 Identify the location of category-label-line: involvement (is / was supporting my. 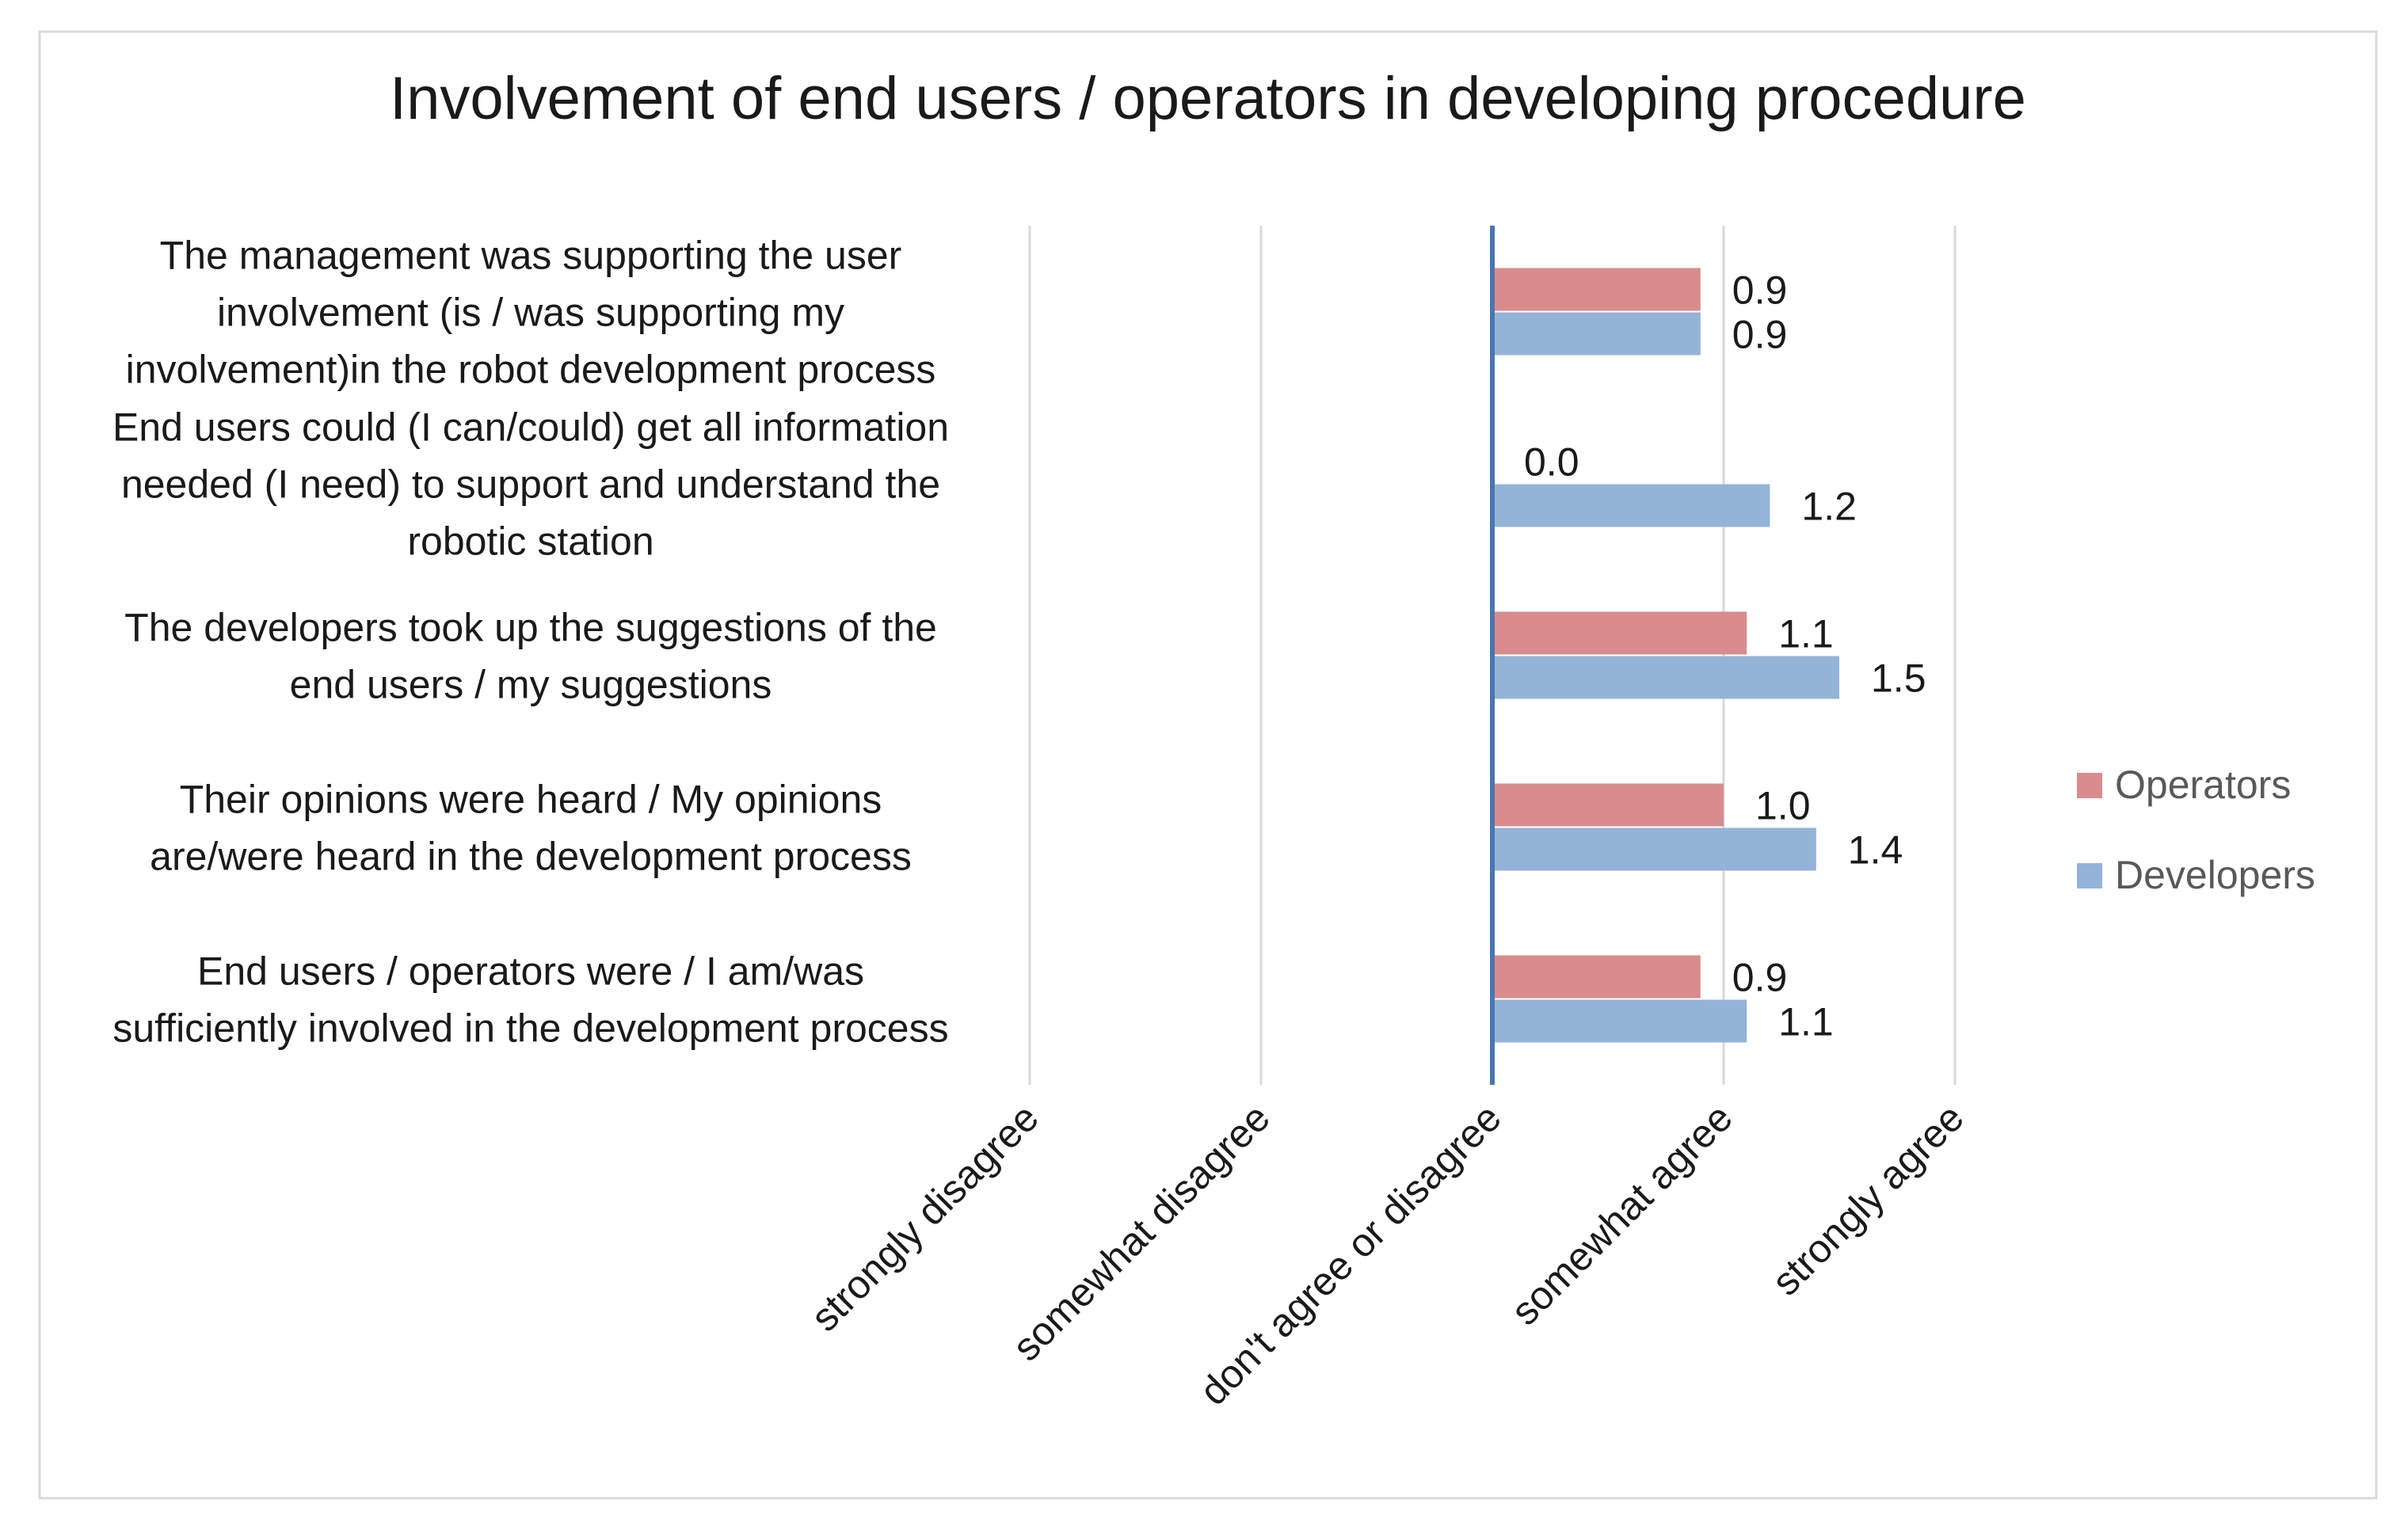
(531, 313).